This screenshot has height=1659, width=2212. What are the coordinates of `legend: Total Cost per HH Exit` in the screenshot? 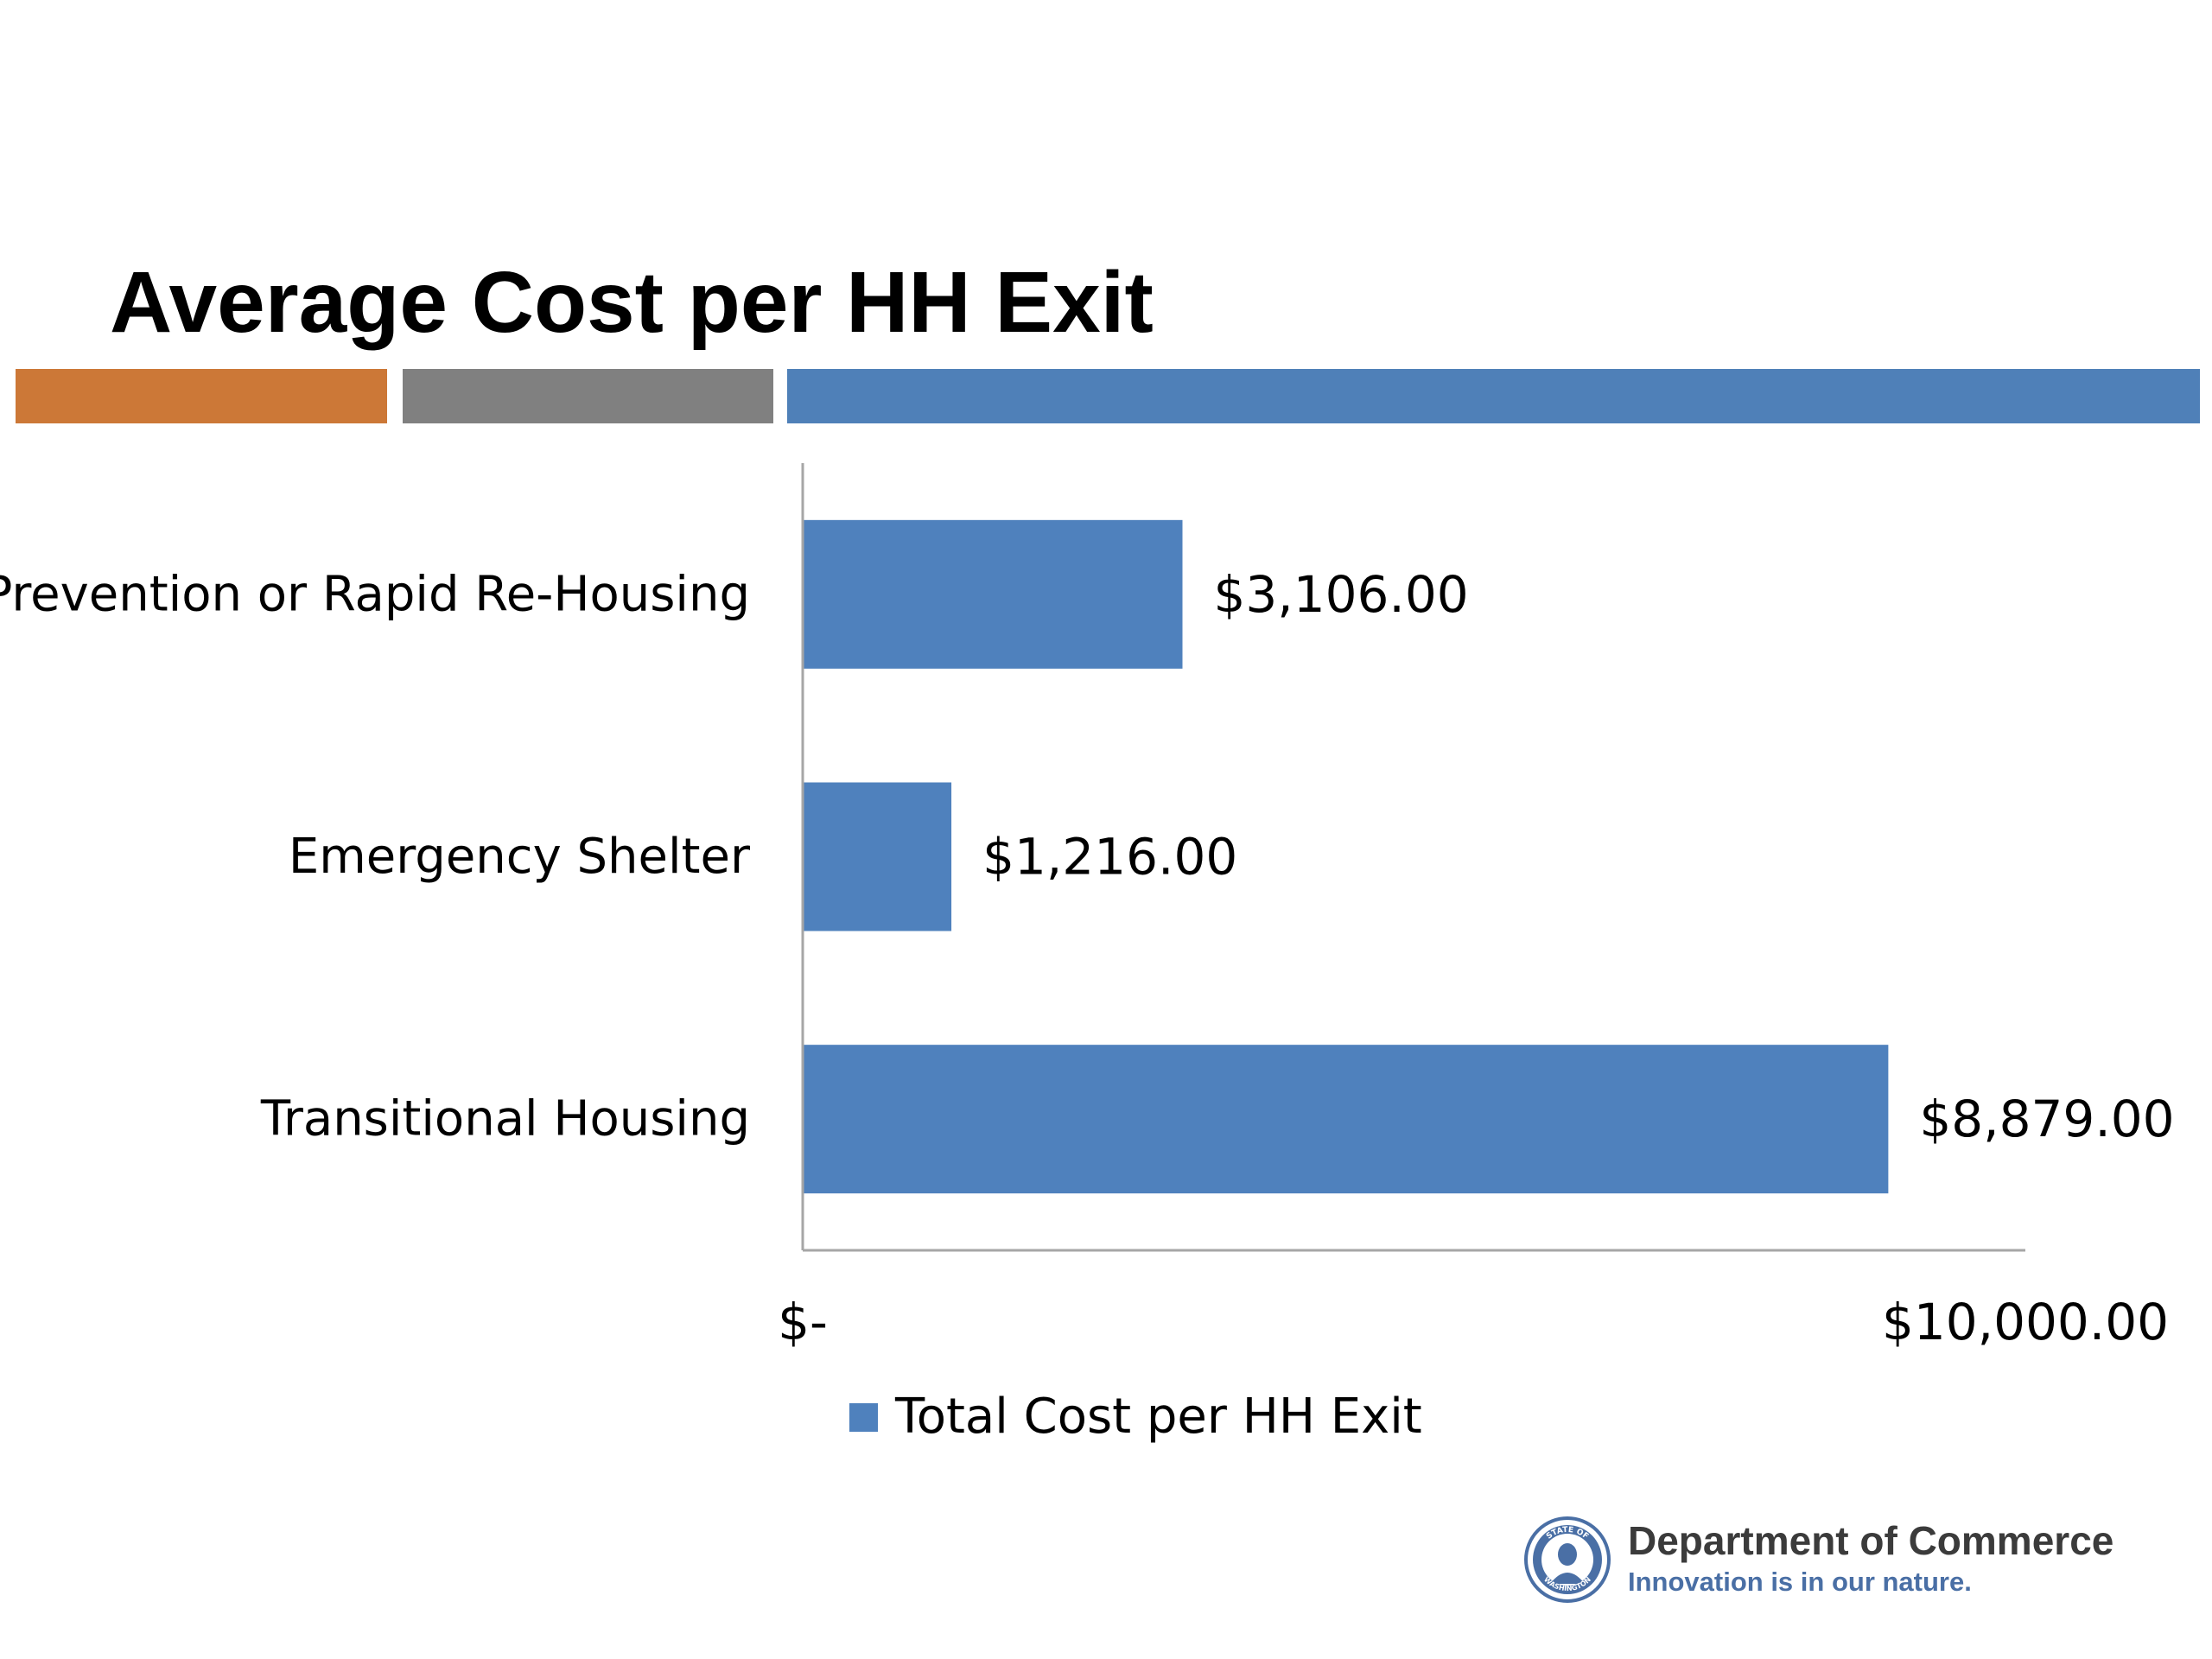 It's located at (1135, 1417).